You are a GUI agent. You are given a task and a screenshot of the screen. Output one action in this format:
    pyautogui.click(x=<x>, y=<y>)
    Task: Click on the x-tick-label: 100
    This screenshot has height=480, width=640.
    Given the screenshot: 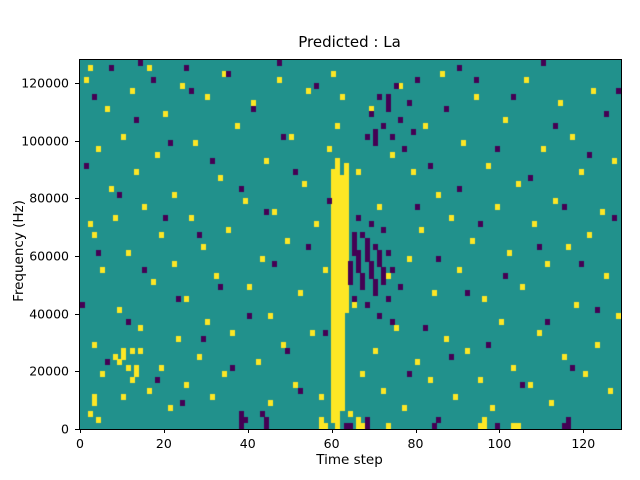 What is the action you would take?
    pyautogui.click(x=499, y=443)
    